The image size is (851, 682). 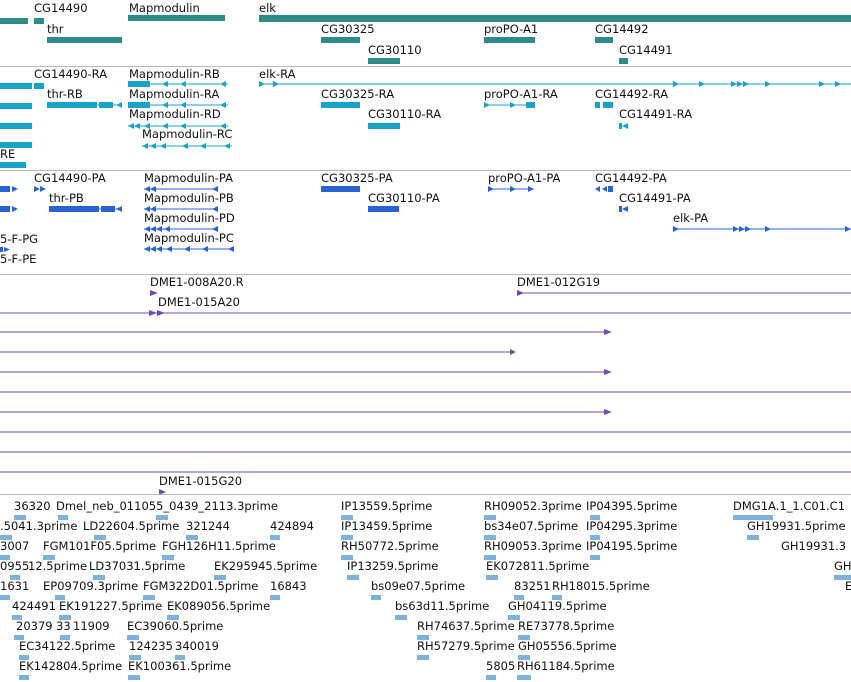 What do you see at coordinates (511, 189) in the screenshot?
I see `protein-bar-propo-a1-pa` at bounding box center [511, 189].